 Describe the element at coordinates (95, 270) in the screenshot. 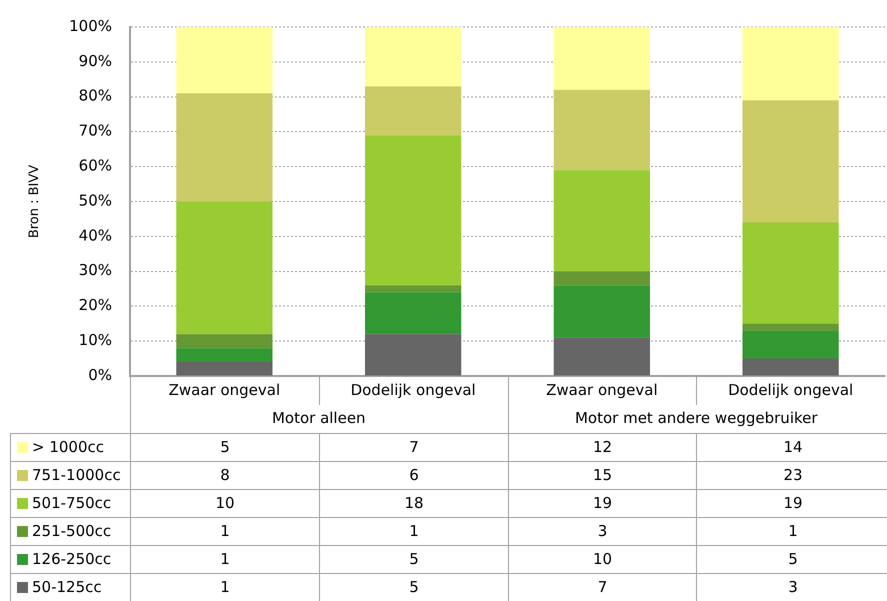

I see `y-tick-label: 30%` at that location.